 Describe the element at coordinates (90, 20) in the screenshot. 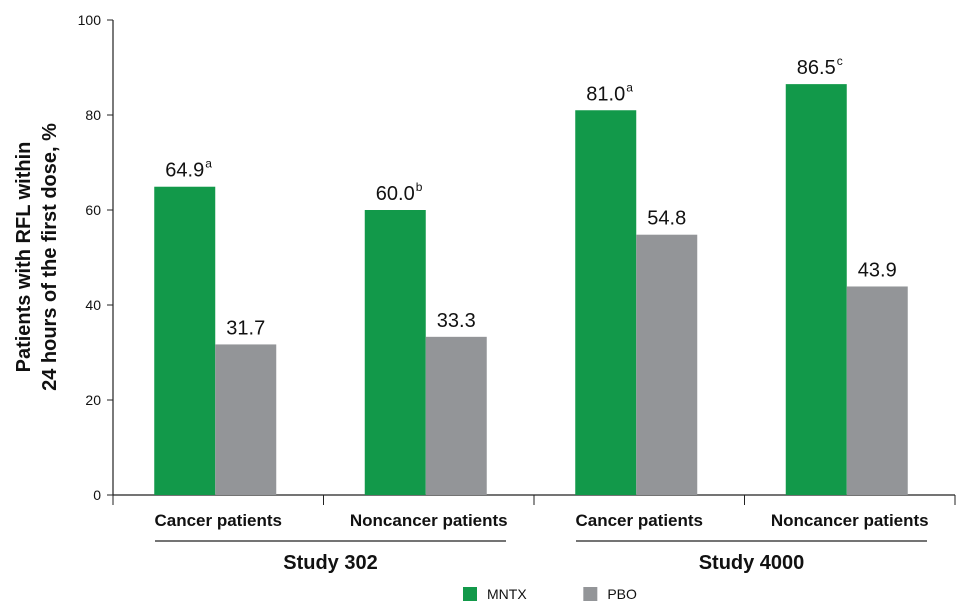

I see `y-tick-label: 100` at that location.